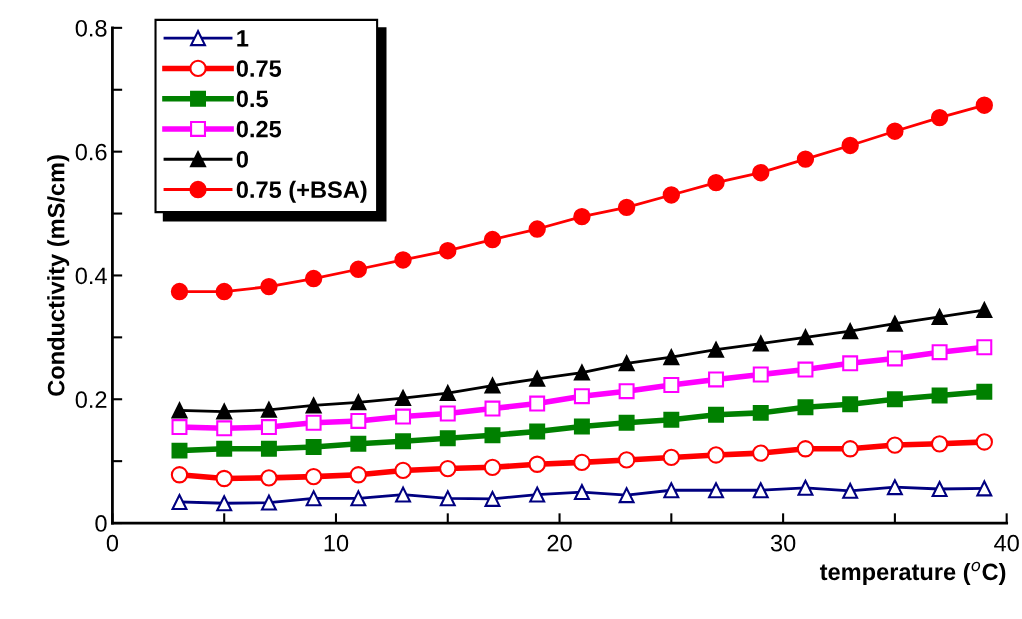 The height and width of the screenshot is (619, 1022). Describe the element at coordinates (259, 129) in the screenshot. I see `legend-label: 0.25` at that location.